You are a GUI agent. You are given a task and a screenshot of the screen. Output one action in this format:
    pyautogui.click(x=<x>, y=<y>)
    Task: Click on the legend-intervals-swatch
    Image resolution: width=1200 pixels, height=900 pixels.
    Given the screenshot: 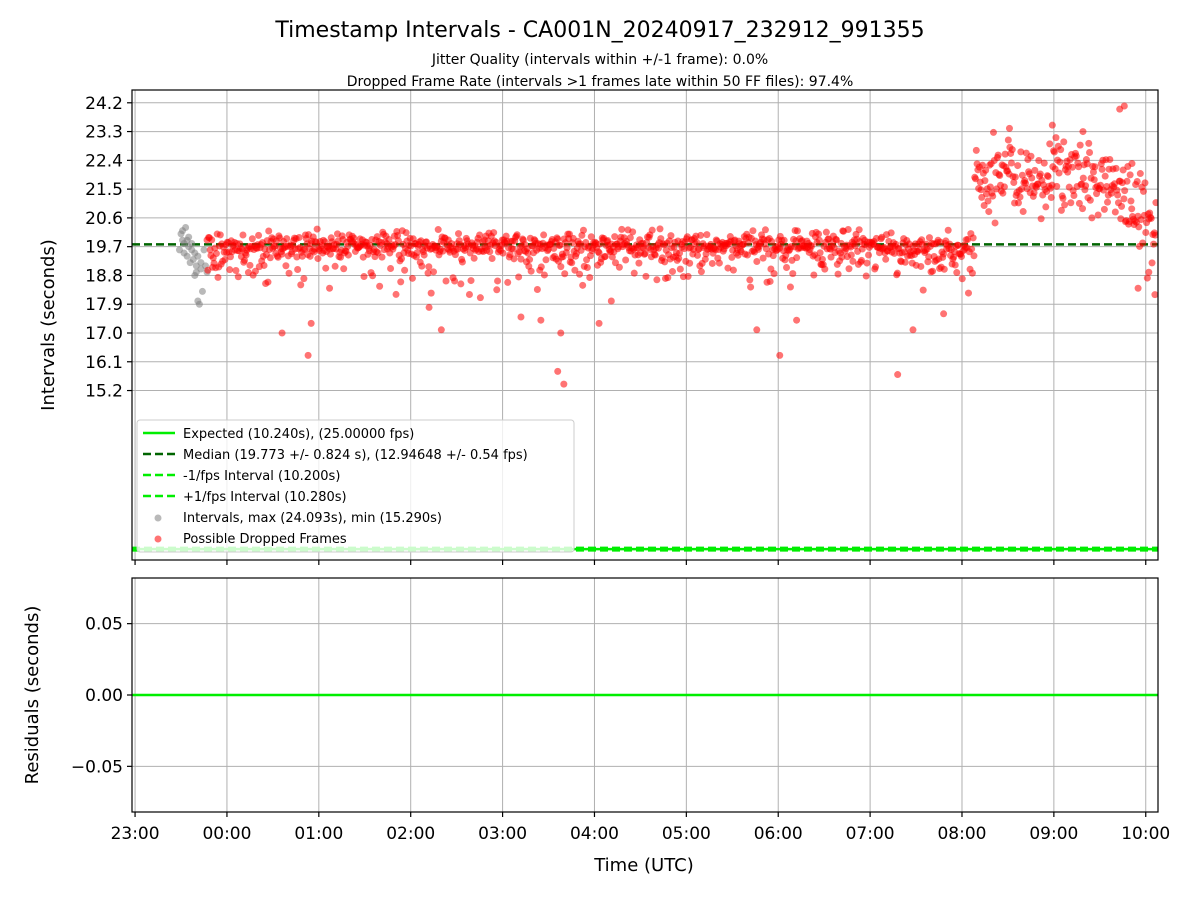 What is the action you would take?
    pyautogui.click(x=158, y=518)
    